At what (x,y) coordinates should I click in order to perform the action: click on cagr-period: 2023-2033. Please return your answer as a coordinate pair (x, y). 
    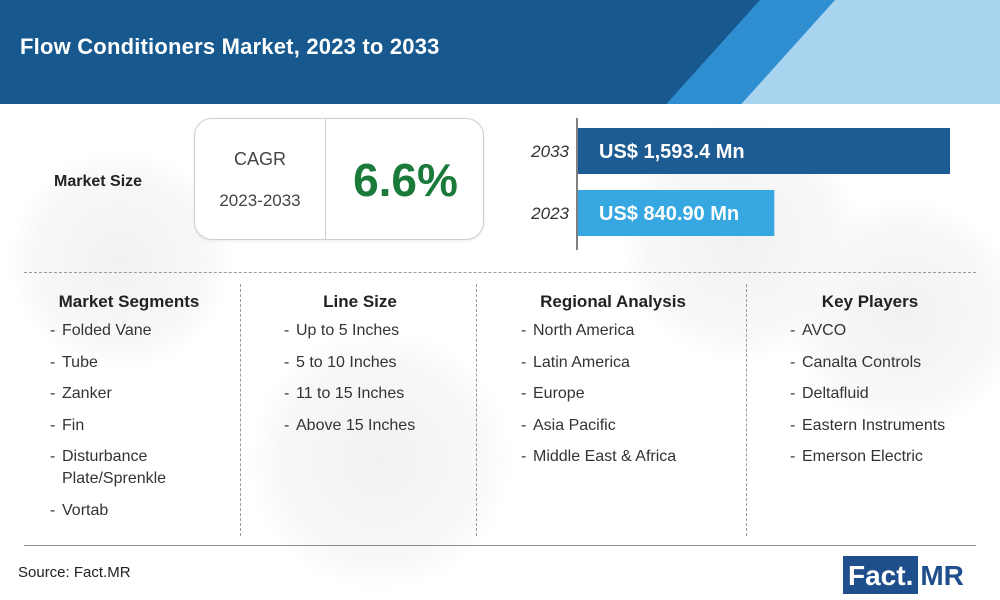
    Looking at the image, I should click on (260, 200).